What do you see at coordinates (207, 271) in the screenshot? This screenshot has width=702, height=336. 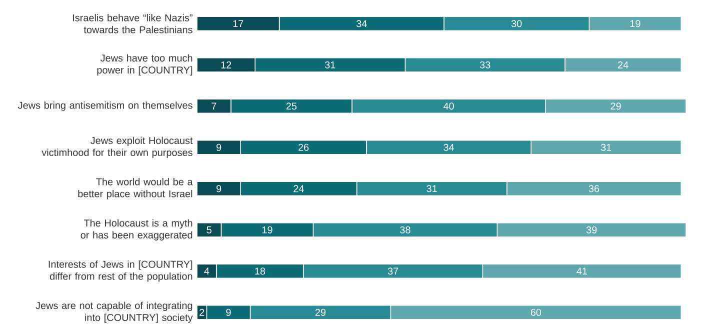 I see `data-label: 4` at bounding box center [207, 271].